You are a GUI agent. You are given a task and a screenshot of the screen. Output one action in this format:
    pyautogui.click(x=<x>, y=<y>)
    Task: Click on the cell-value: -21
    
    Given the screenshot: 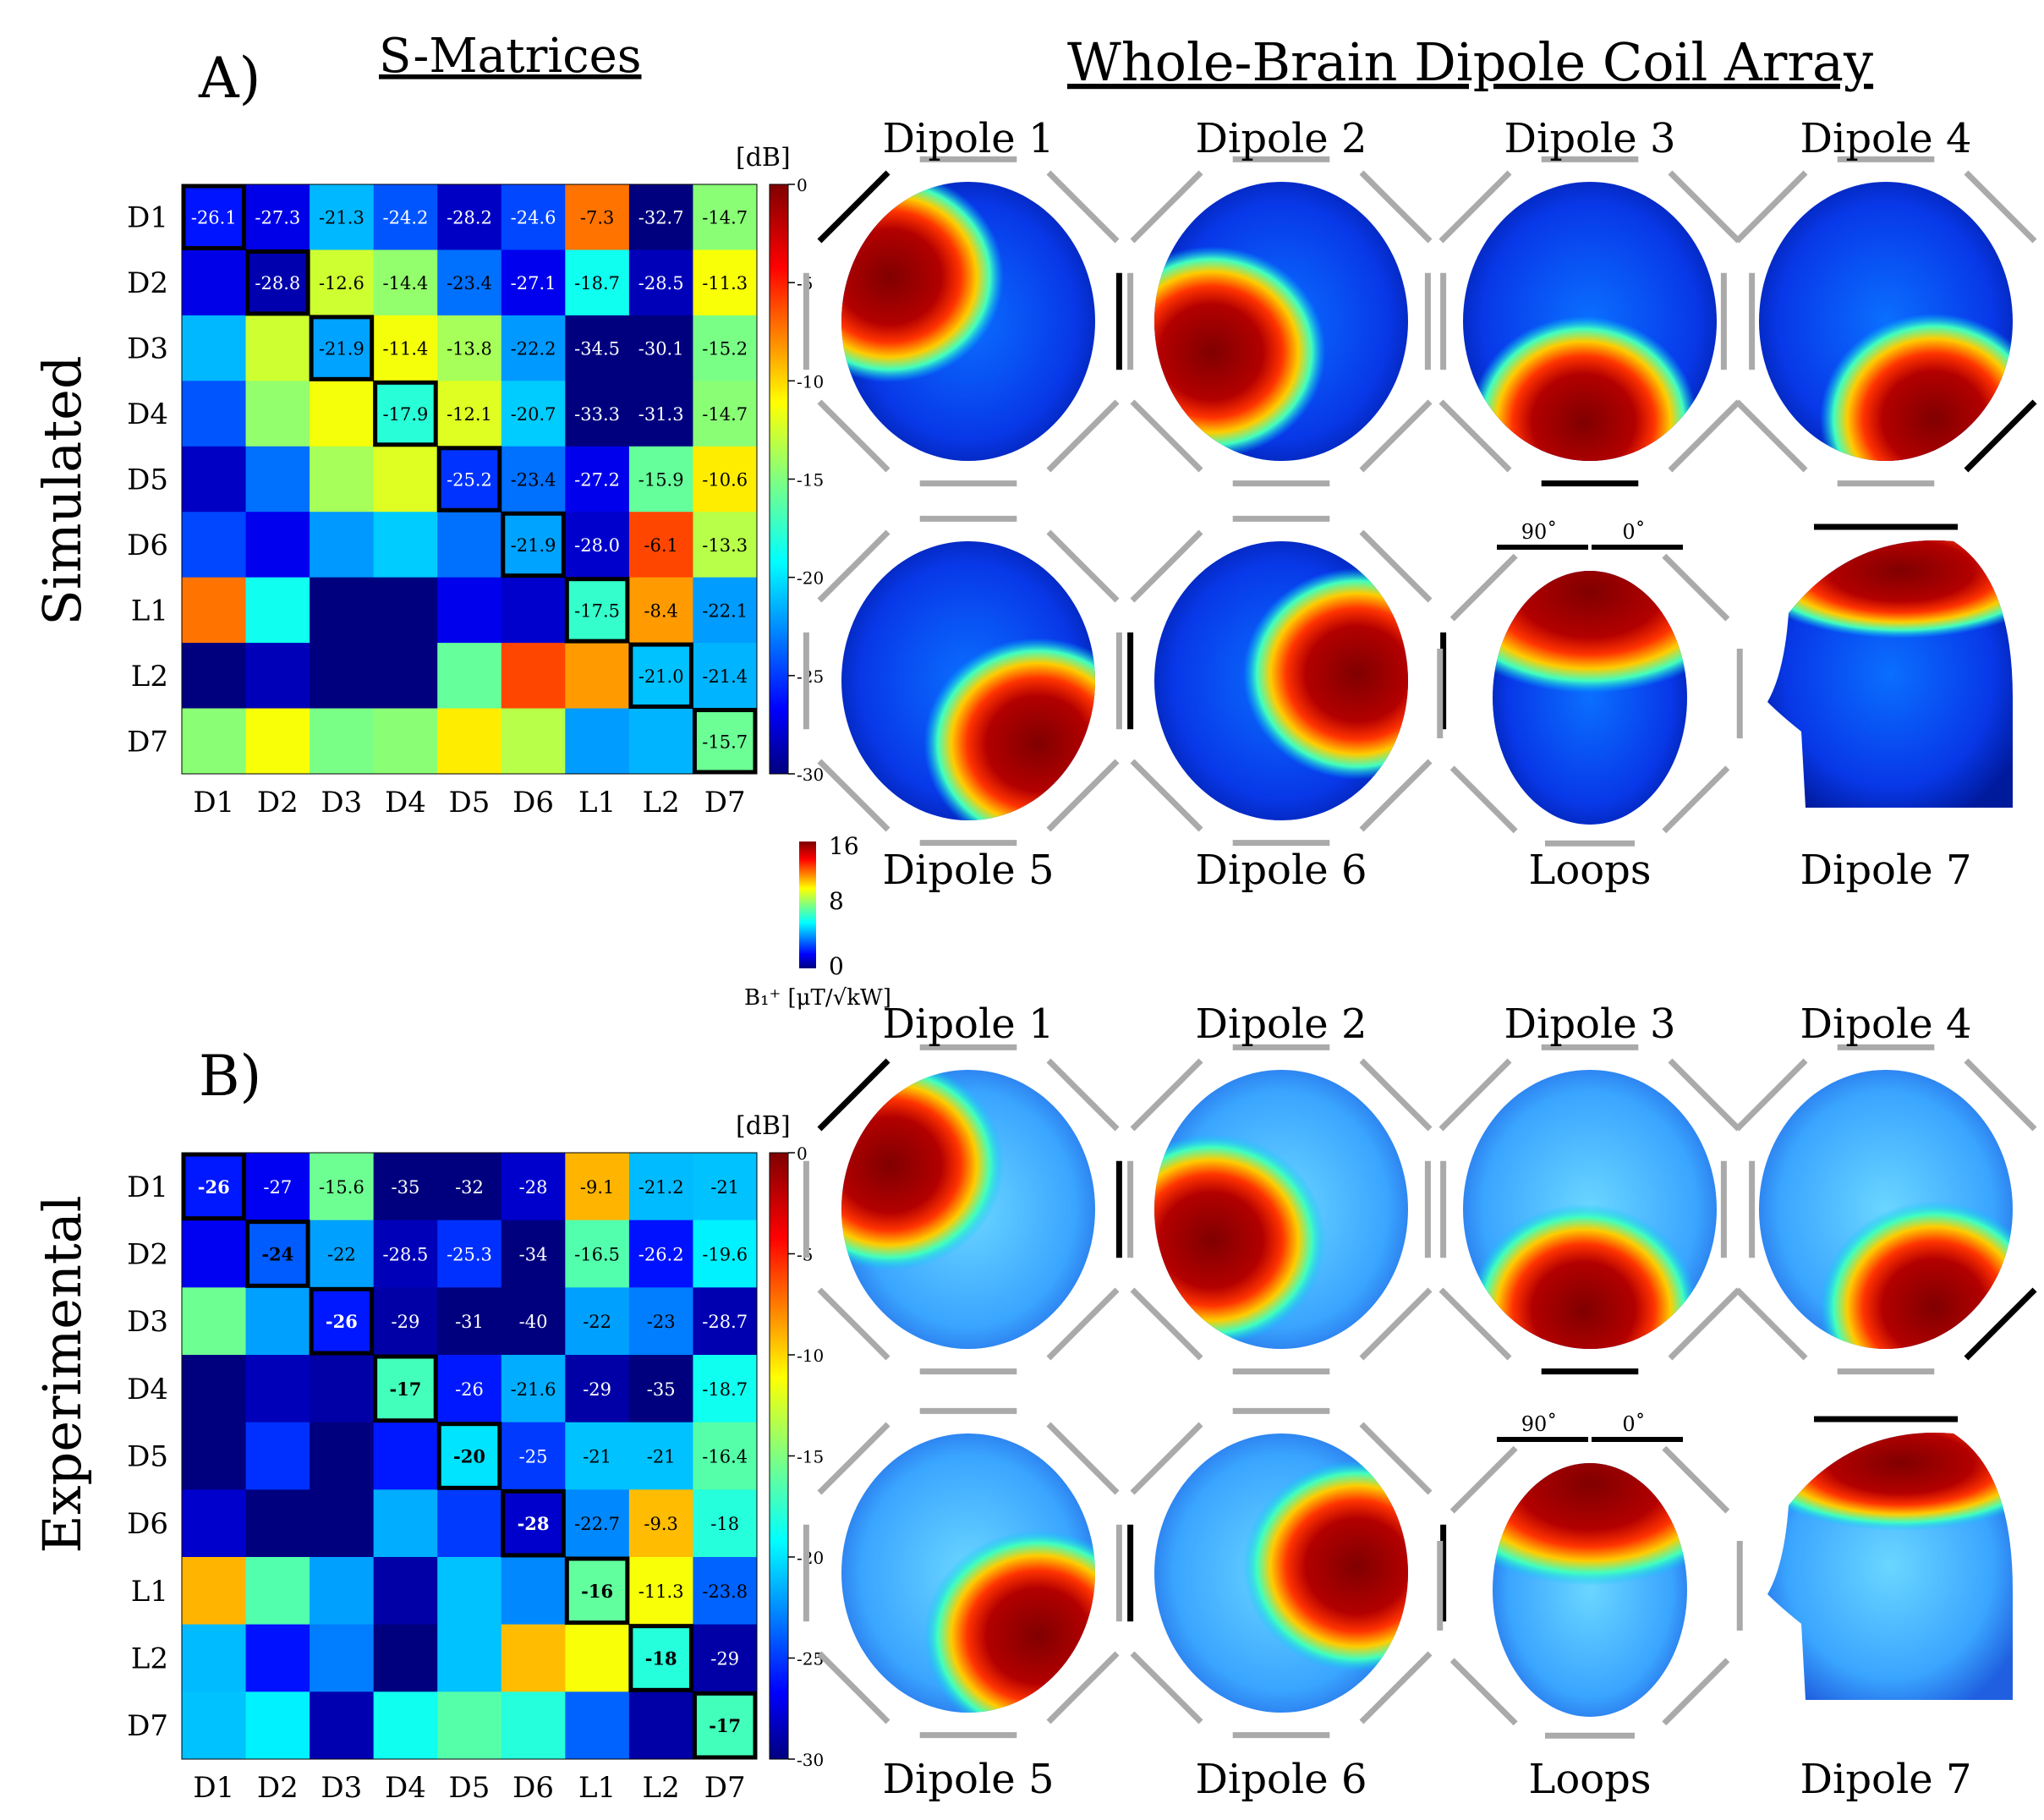 What is the action you would take?
    pyautogui.click(x=661, y=1457)
    